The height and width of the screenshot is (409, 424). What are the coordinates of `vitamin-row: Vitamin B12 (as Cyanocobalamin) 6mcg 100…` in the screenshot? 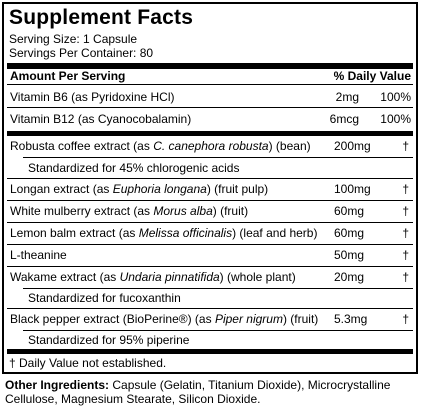 It's located at (210, 120).